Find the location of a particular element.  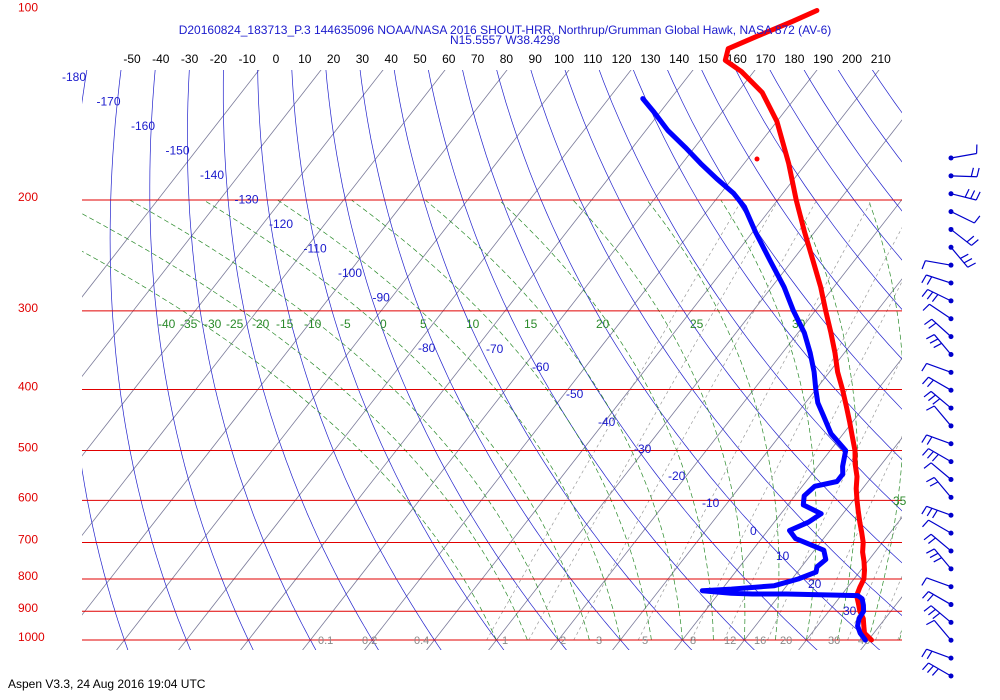

moist-adiabat-label: -40 is located at coordinates (167, 324).